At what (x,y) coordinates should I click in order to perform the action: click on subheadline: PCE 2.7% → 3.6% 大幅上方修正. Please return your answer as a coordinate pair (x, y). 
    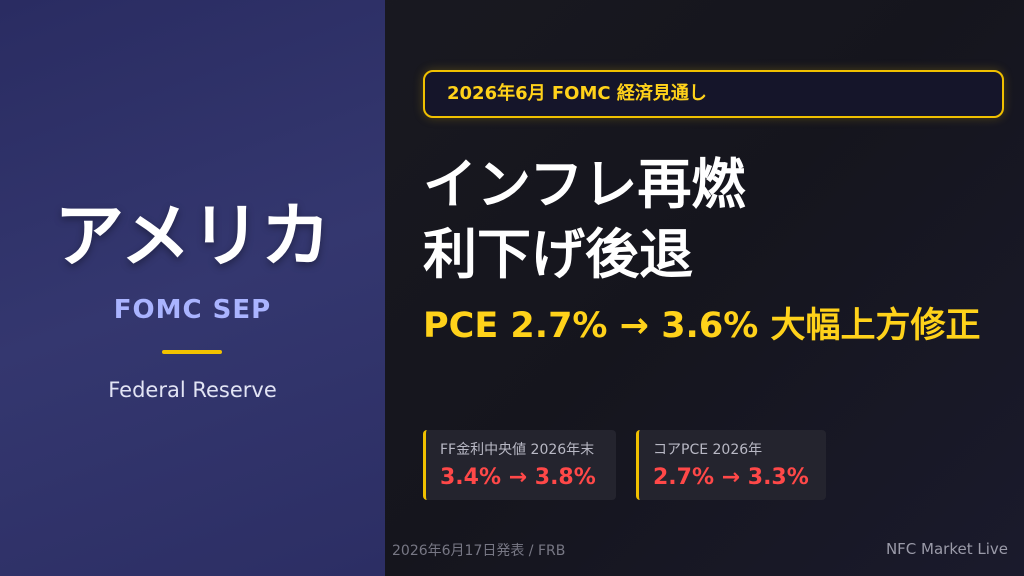
    Looking at the image, I should click on (702, 326).